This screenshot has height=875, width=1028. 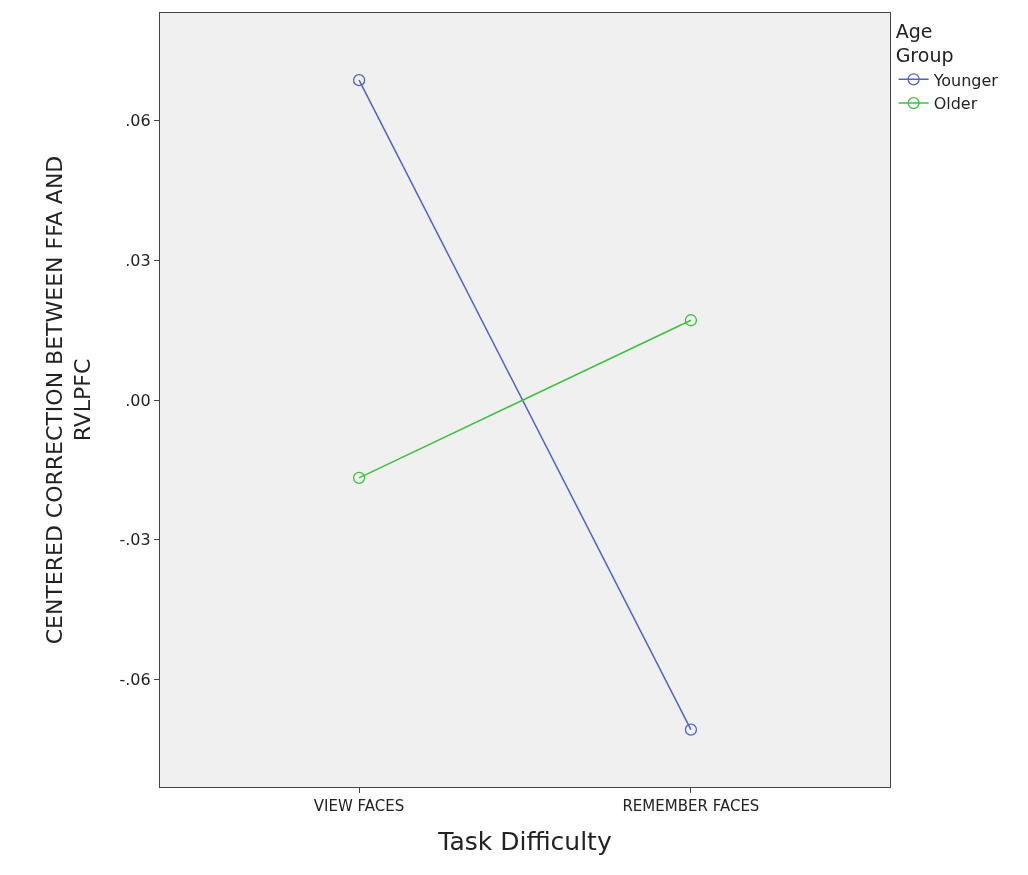 I want to click on legend-title: Age Group, so click(x=924, y=43).